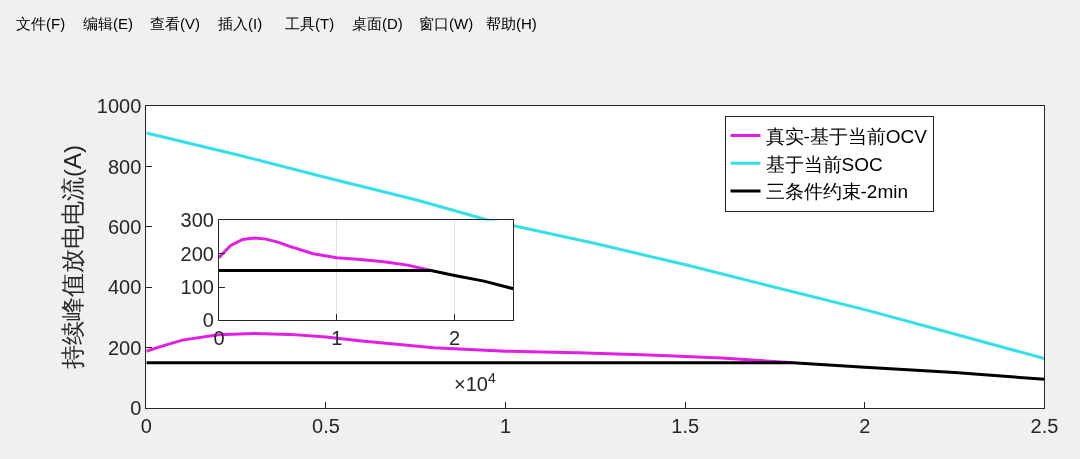  What do you see at coordinates (506, 426) in the screenshot?
I see `x-tick-label: 1` at bounding box center [506, 426].